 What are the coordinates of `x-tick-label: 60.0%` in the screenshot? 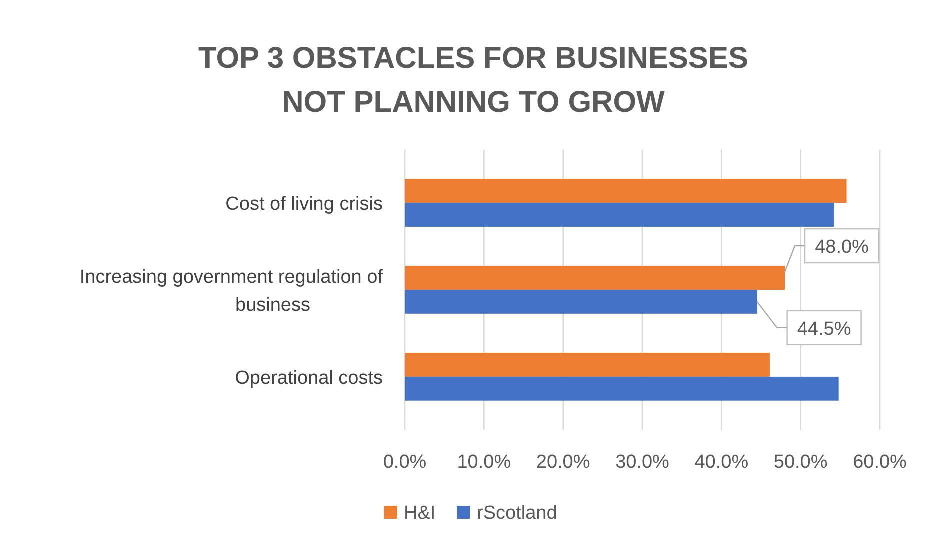 It's located at (880, 462).